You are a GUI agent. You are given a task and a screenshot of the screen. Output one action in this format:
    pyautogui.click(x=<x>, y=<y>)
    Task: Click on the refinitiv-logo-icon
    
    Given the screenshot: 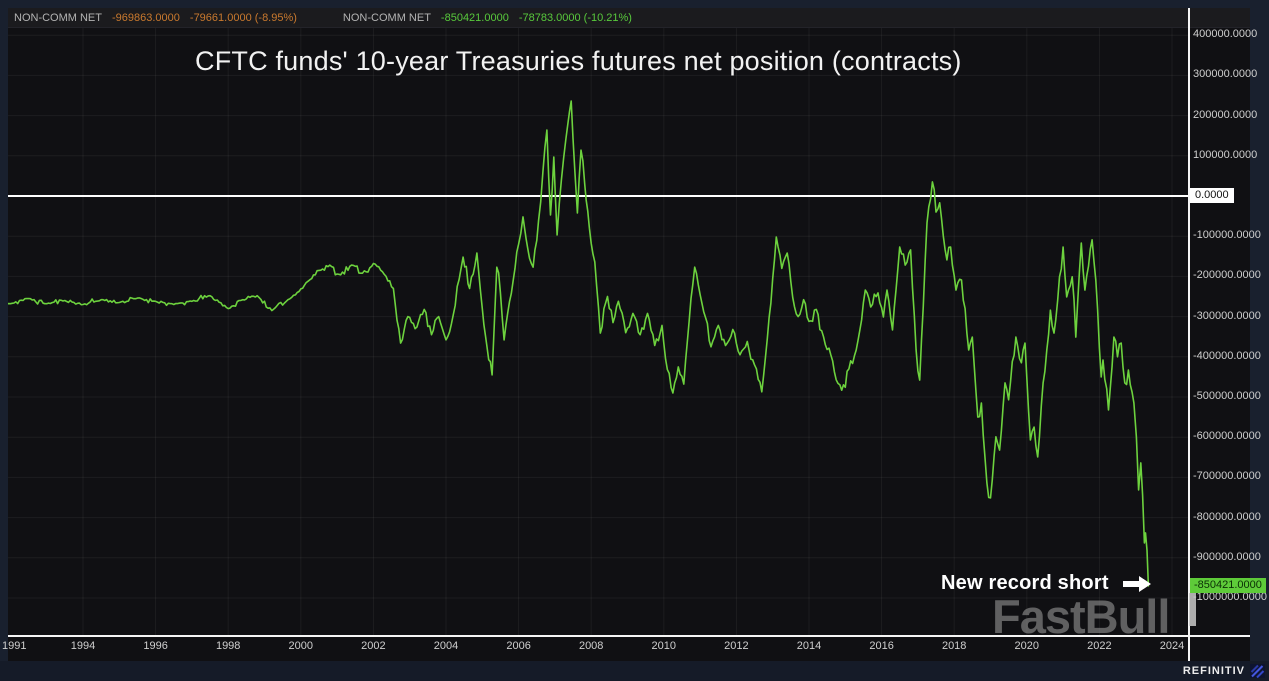 What is the action you would take?
    pyautogui.click(x=1257, y=671)
    